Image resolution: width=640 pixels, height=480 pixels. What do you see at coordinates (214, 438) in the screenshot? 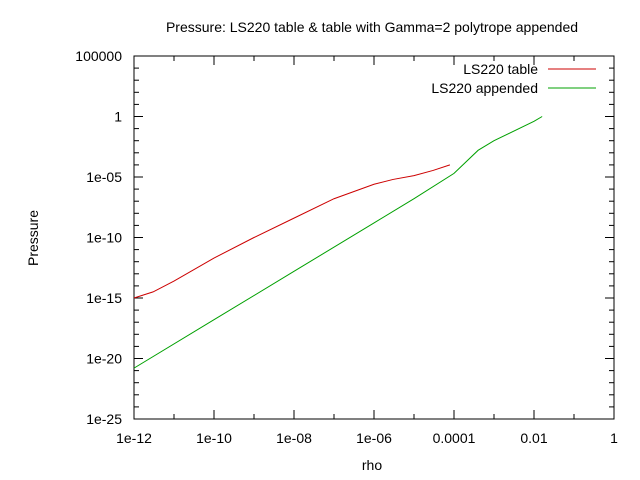
I see `x-tick-label: 1e-10` at bounding box center [214, 438].